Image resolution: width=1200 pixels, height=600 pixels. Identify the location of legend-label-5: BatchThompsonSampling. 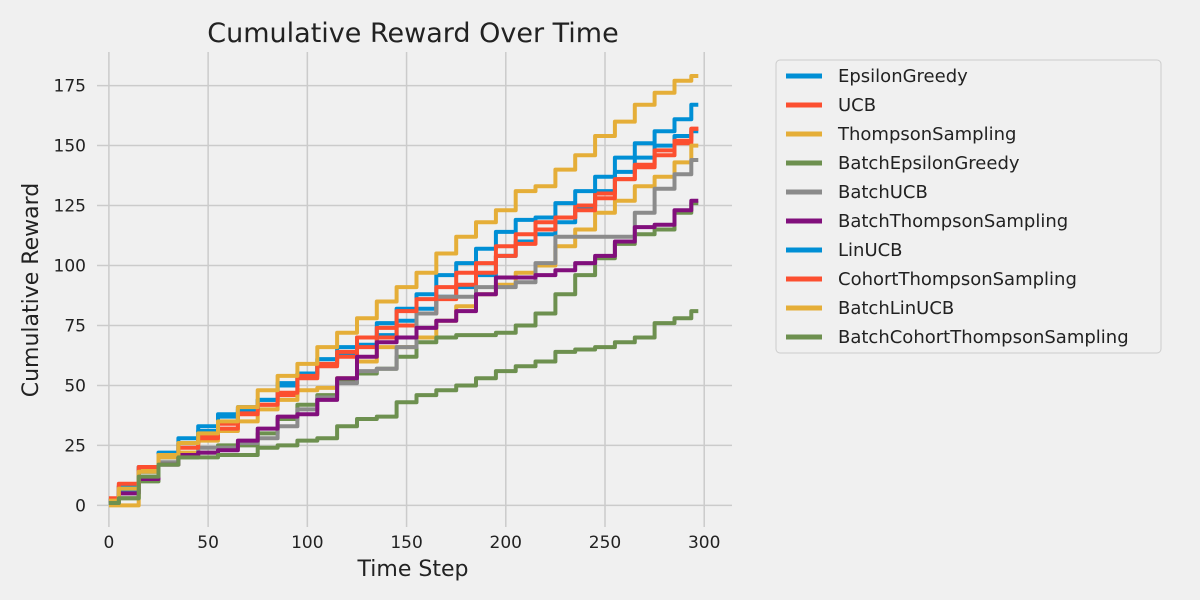
(953, 221).